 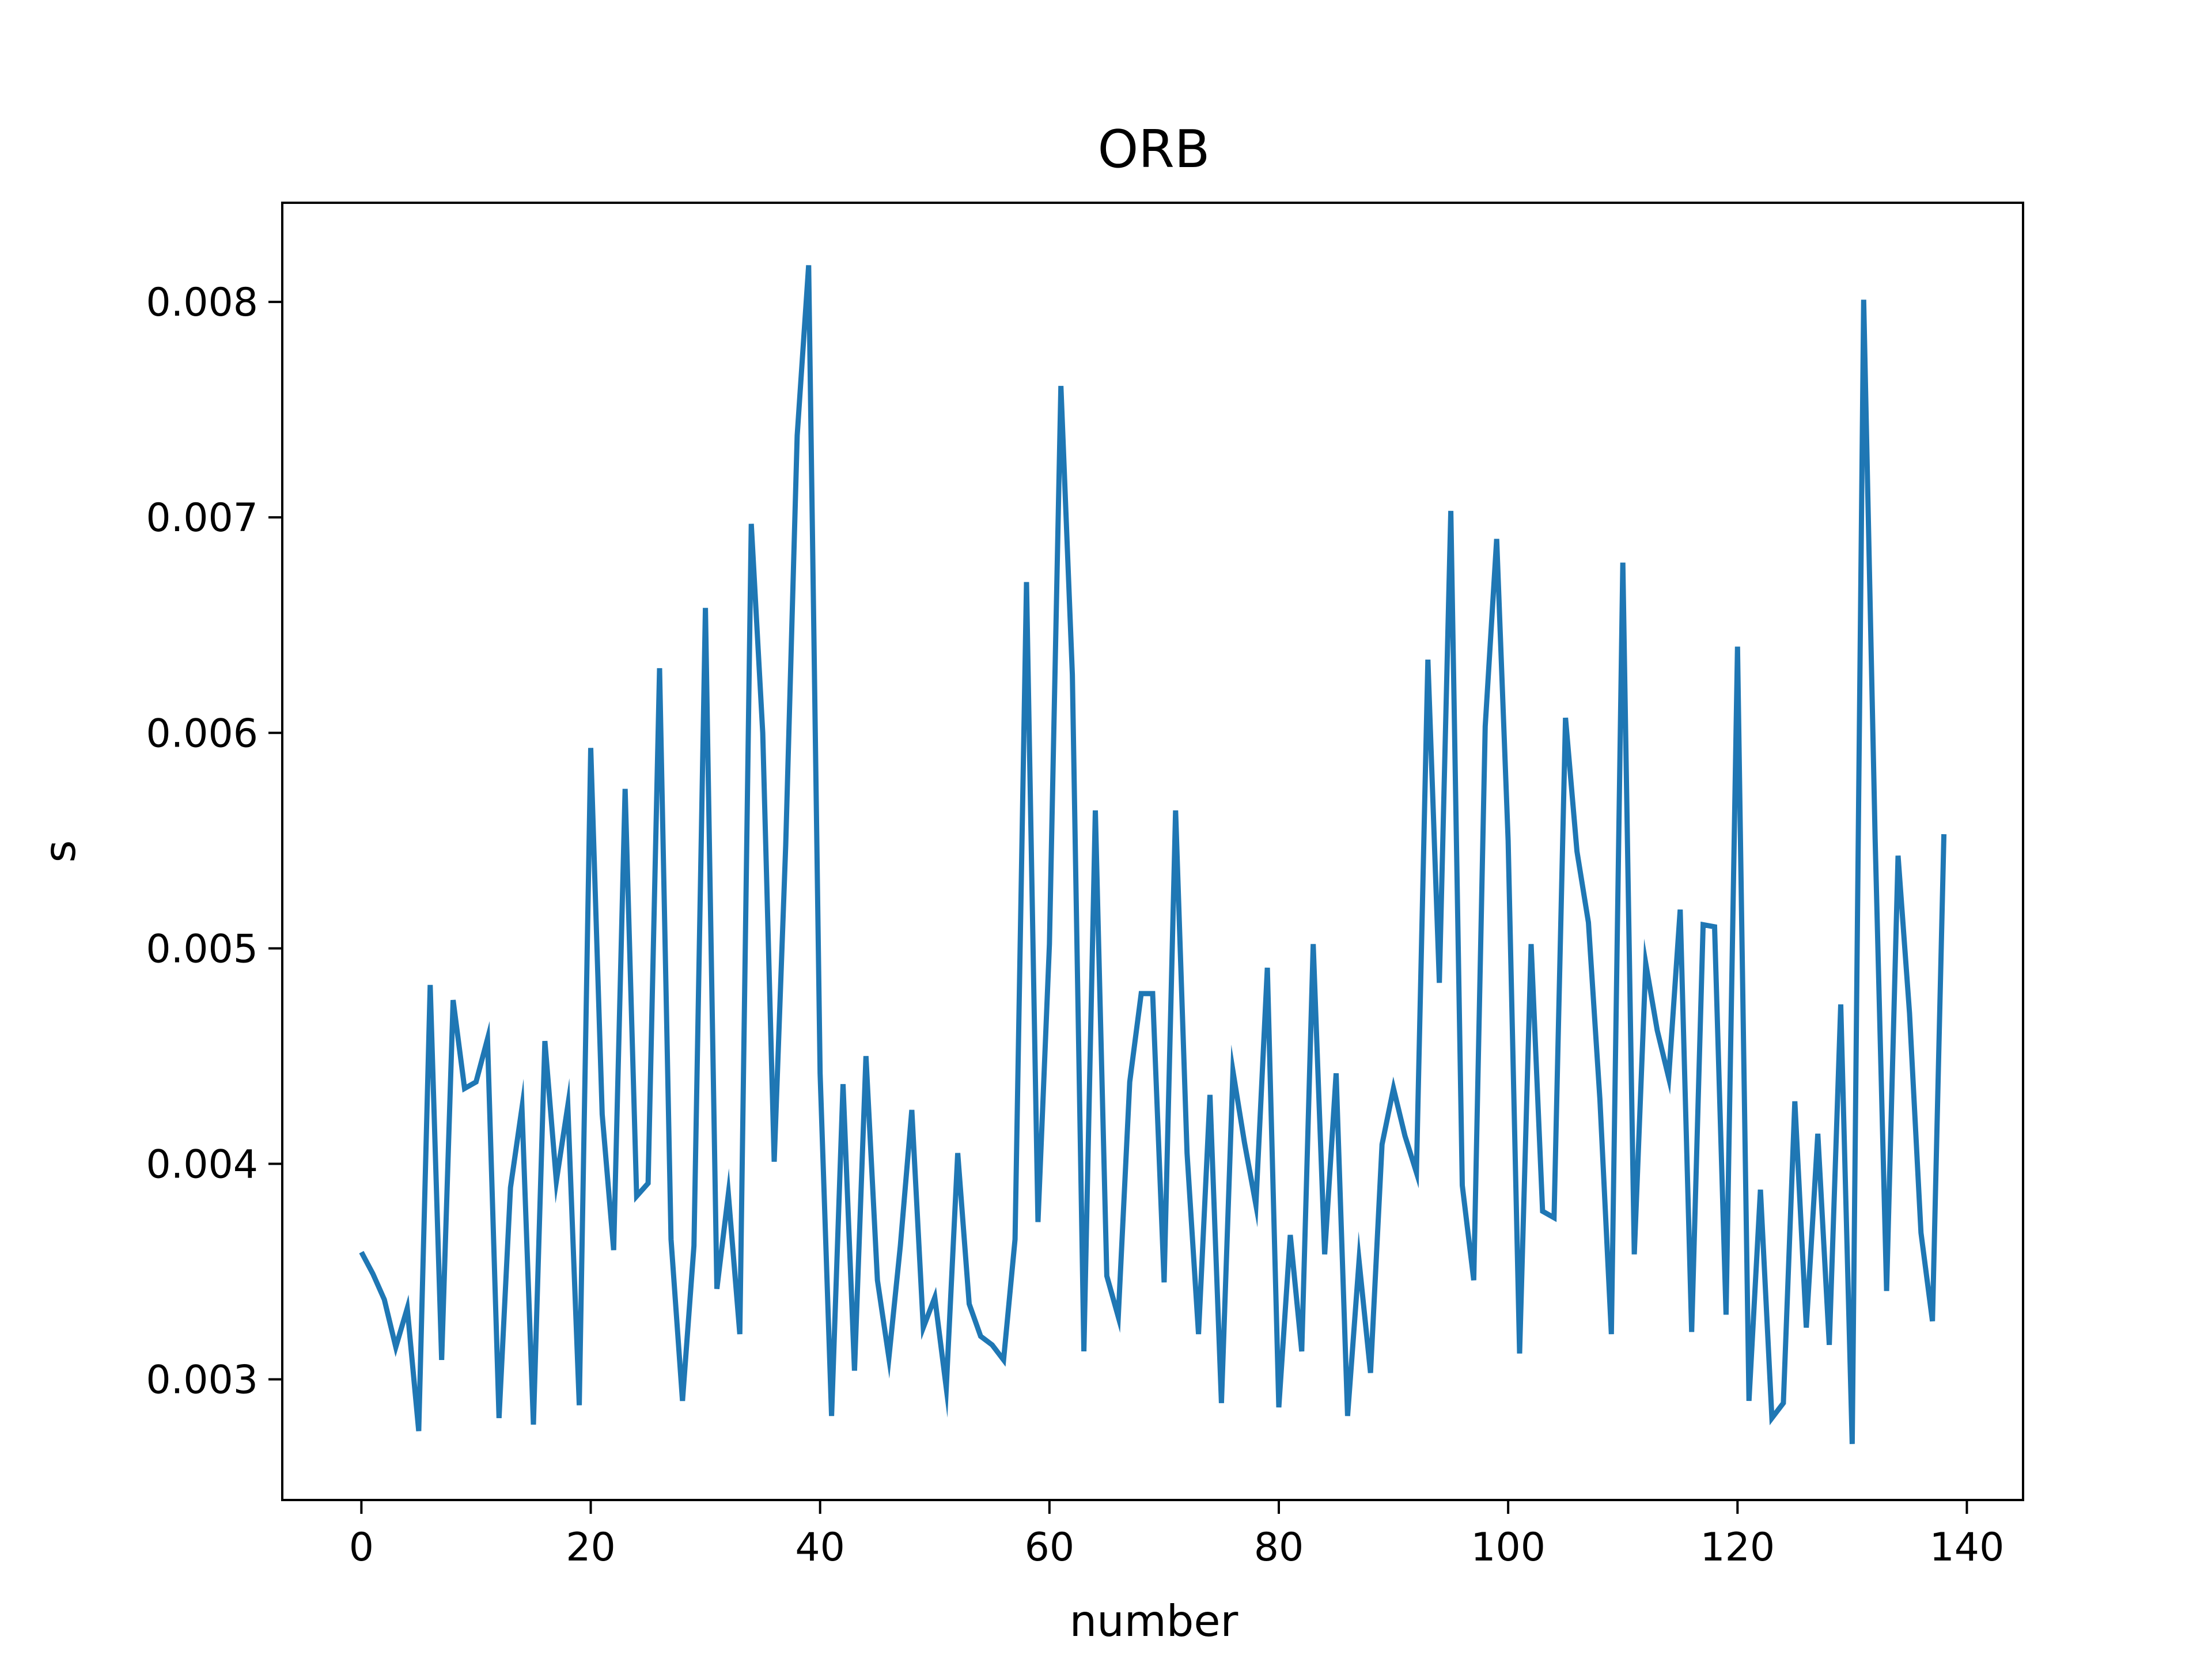 What do you see at coordinates (202, 518) in the screenshot?
I see `y-tick-label: 0.007` at bounding box center [202, 518].